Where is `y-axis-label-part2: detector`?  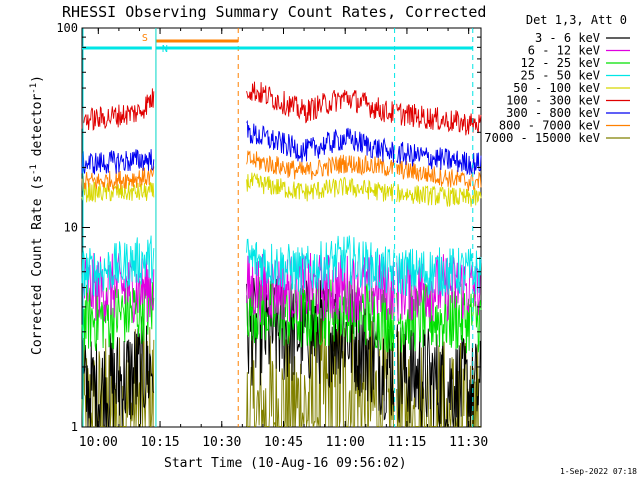 y-axis-label-part2: detector is located at coordinates (37, 129).